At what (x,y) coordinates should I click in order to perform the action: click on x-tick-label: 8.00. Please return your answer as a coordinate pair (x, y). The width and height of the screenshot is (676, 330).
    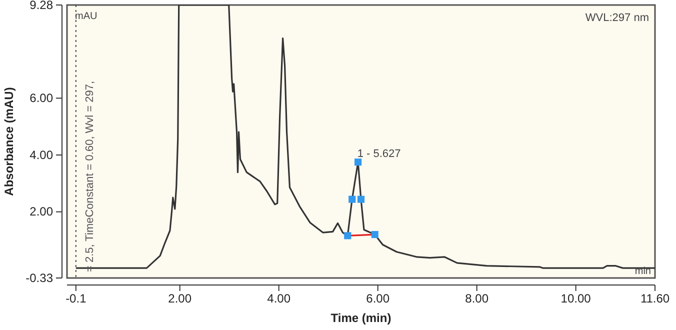
    Looking at the image, I should click on (477, 299).